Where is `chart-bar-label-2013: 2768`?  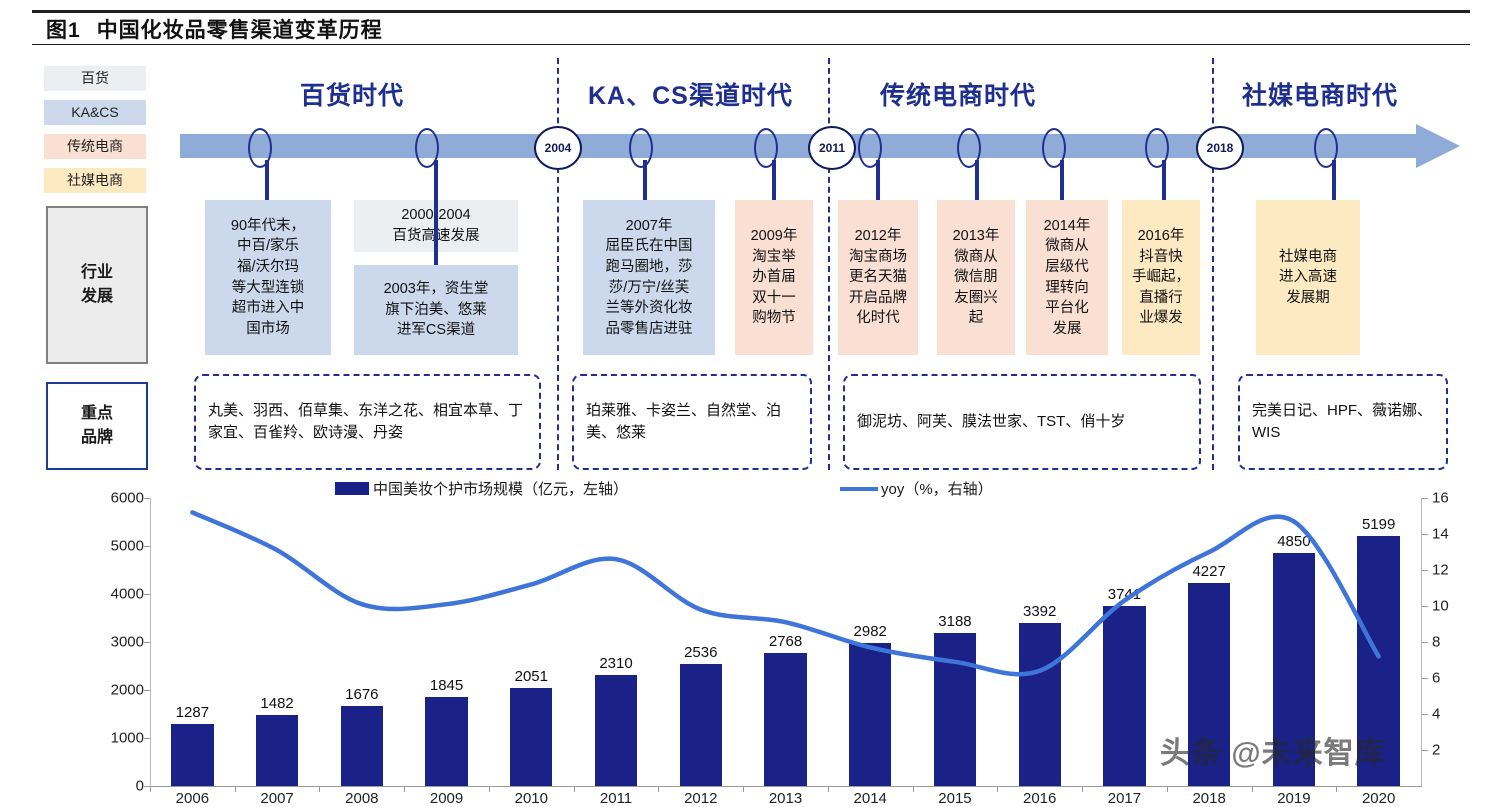 chart-bar-label-2013: 2768 is located at coordinates (785, 642).